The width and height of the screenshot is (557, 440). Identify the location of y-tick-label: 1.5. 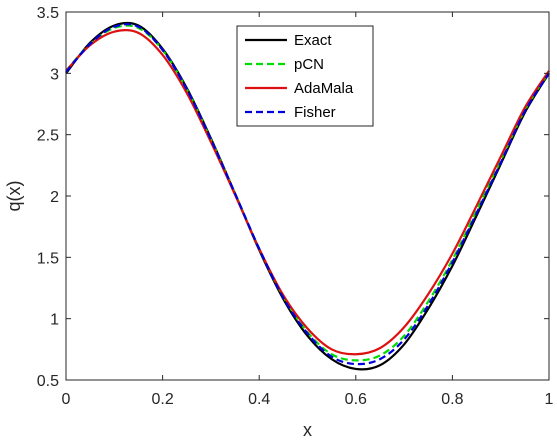
(48, 258).